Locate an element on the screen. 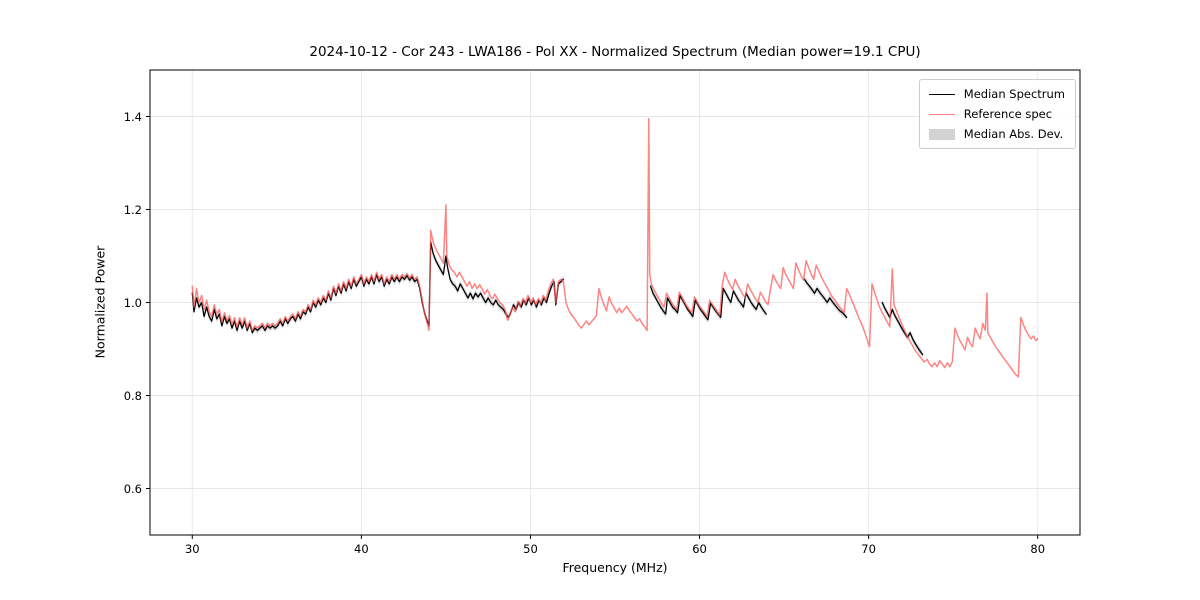 The image size is (1200, 600). x-tick-label: 60 is located at coordinates (699, 549).